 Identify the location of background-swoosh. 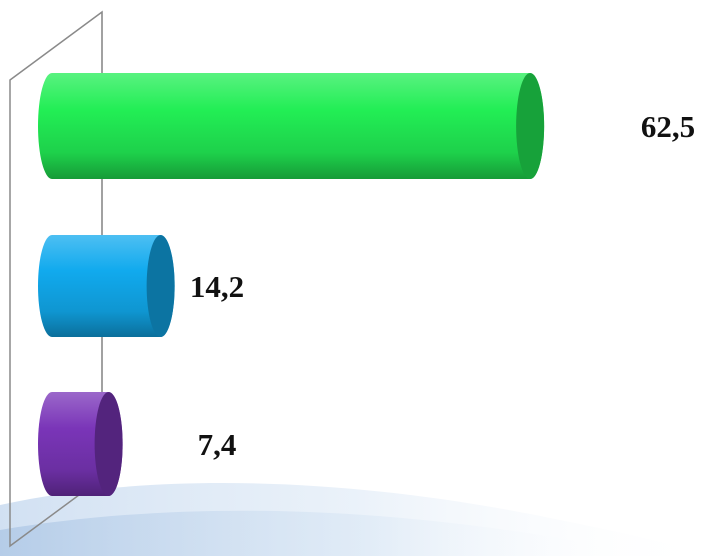
(358, 519).